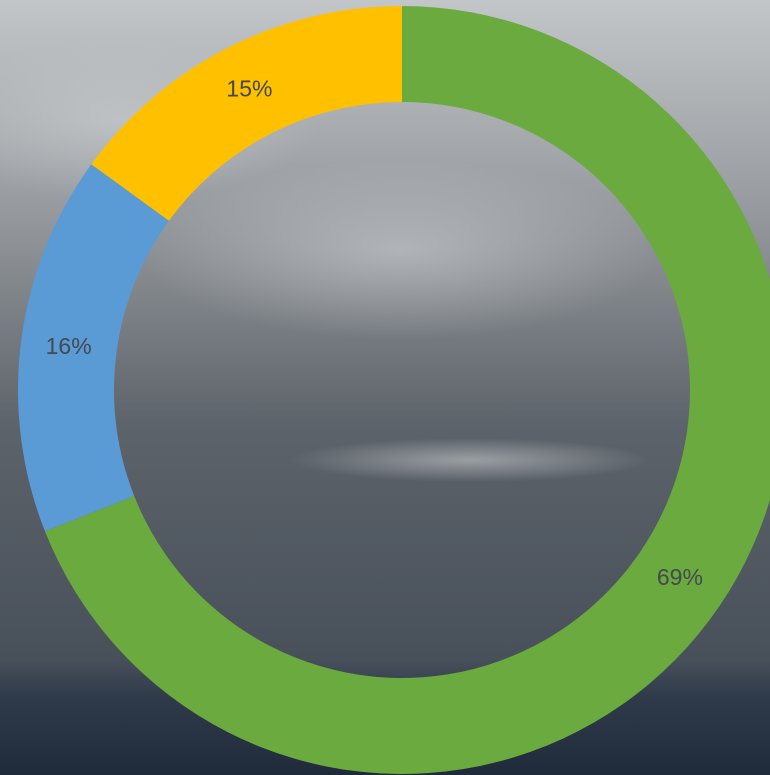 This screenshot has width=770, height=775. I want to click on data-label: 69%, so click(680, 577).